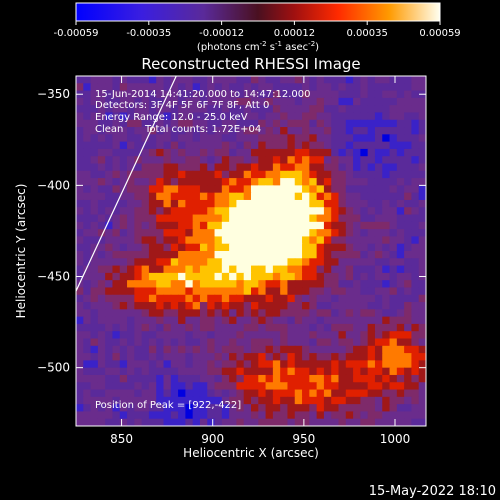  Describe the element at coordinates (258, 46) in the screenshot. I see `colorbar-unit-label: (photons cm-2 s-1 asec-2)` at that location.